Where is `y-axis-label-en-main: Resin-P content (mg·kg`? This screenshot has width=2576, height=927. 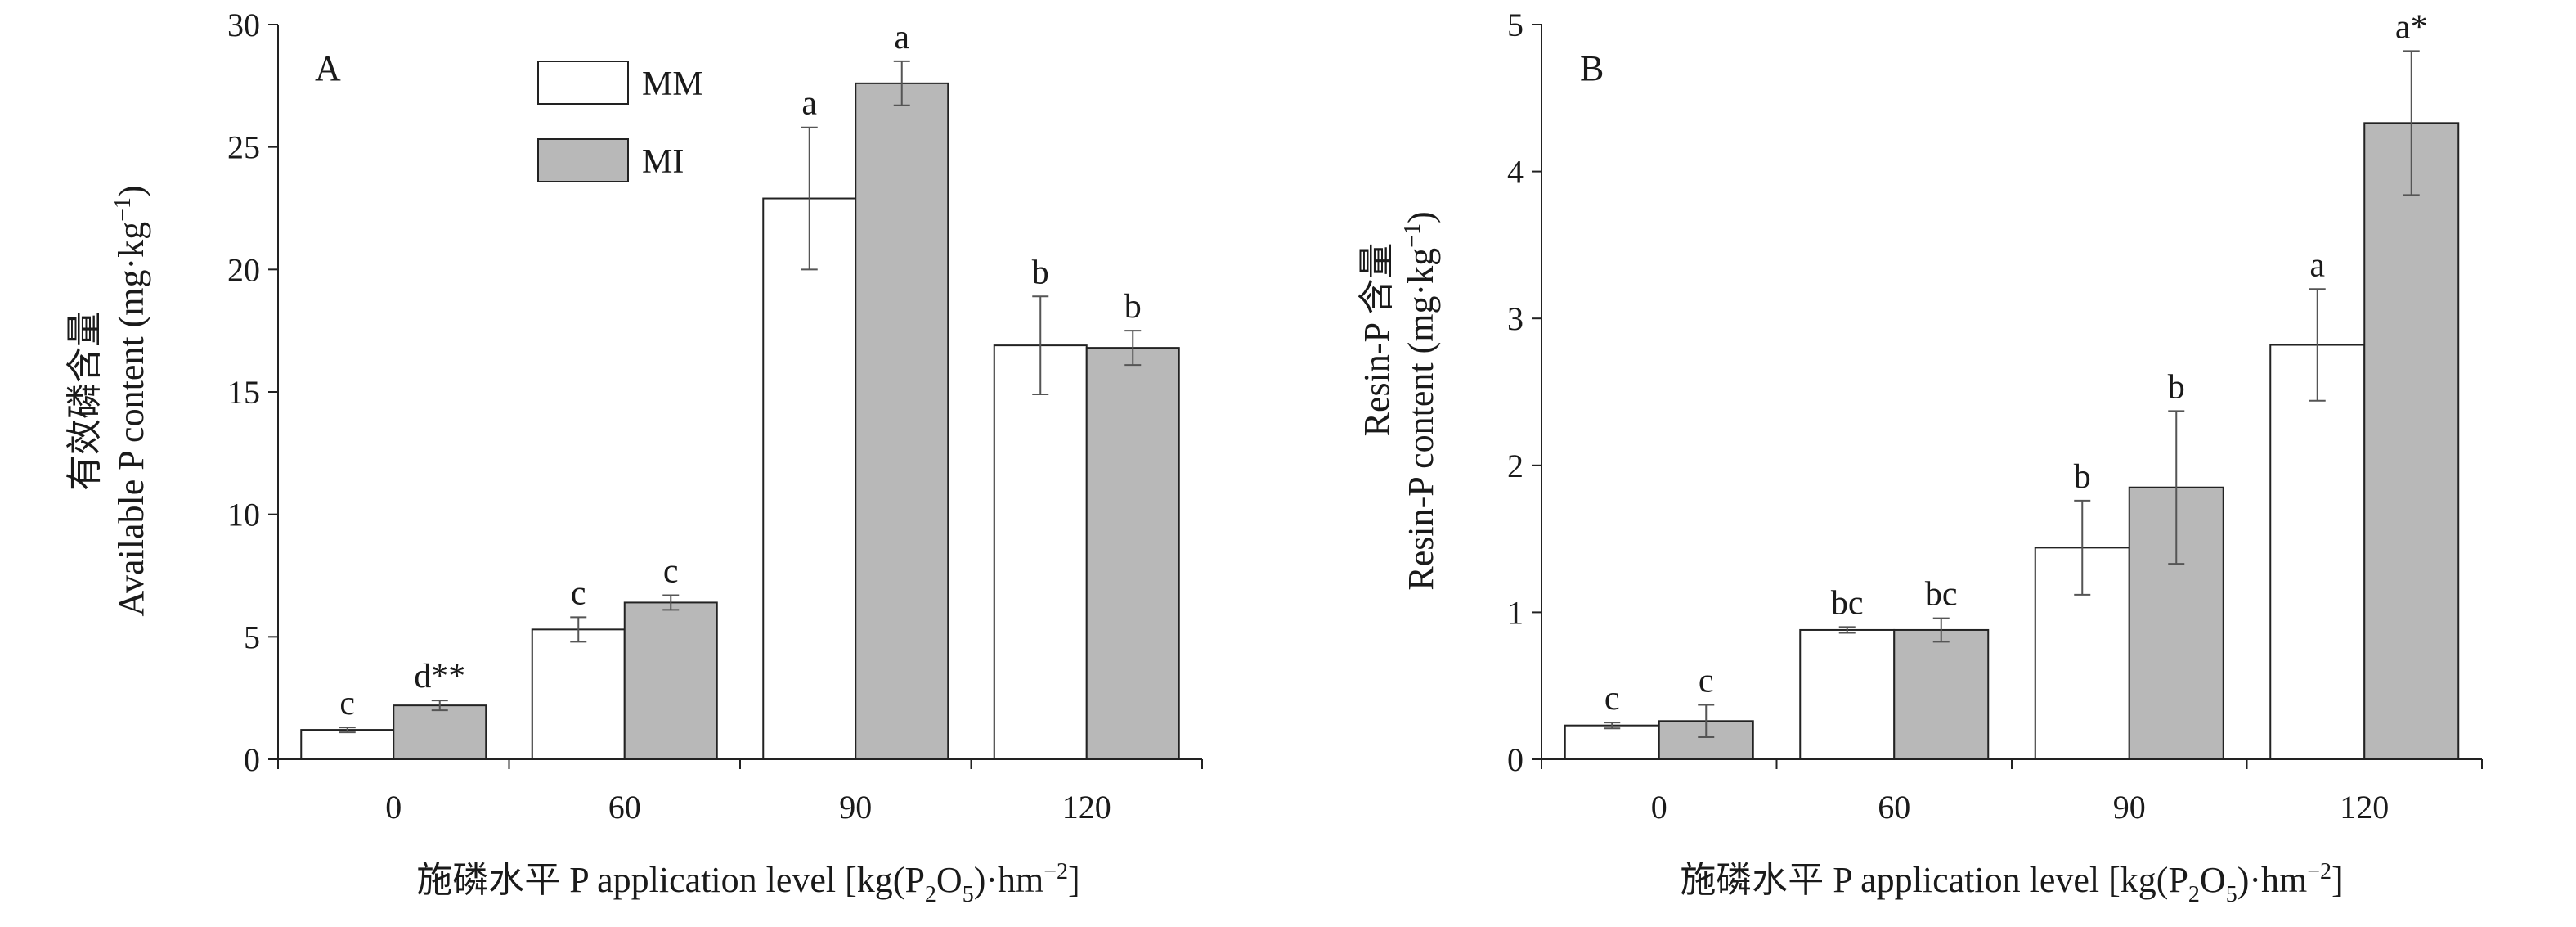 y-axis-label-en-main: Resin-P content (mg·kg is located at coordinates (1421, 420).